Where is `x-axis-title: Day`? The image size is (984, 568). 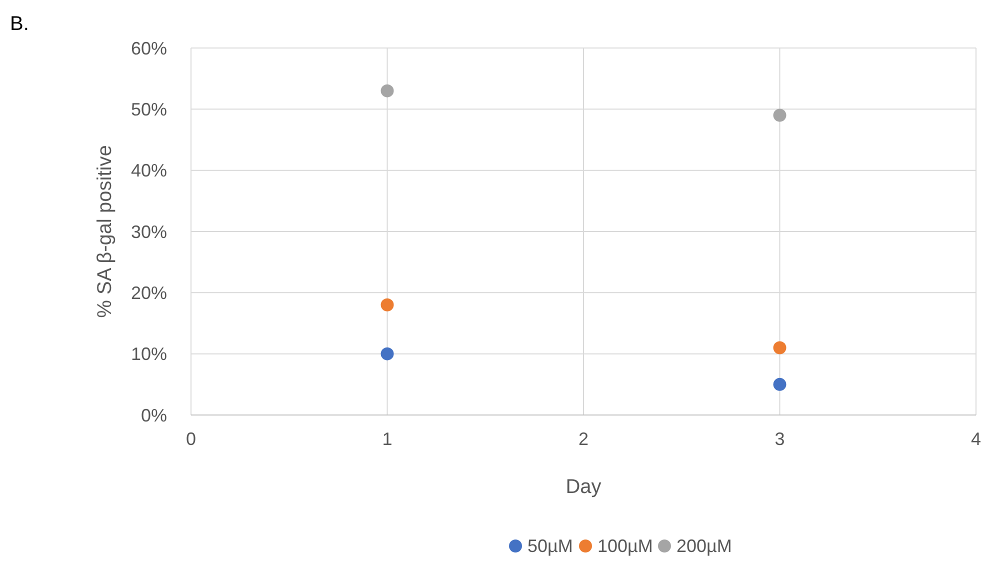
x-axis-title: Day is located at coordinates (584, 487).